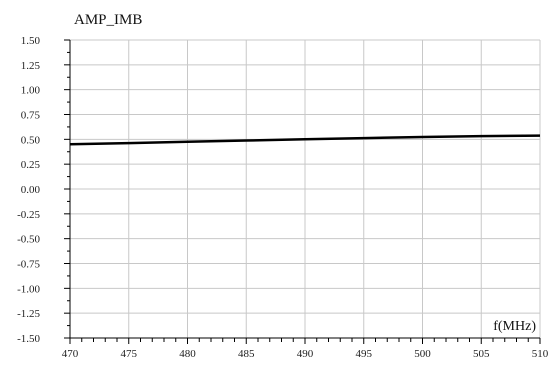  Describe the element at coordinates (305, 354) in the screenshot. I see `x-tick-label: 490` at that location.